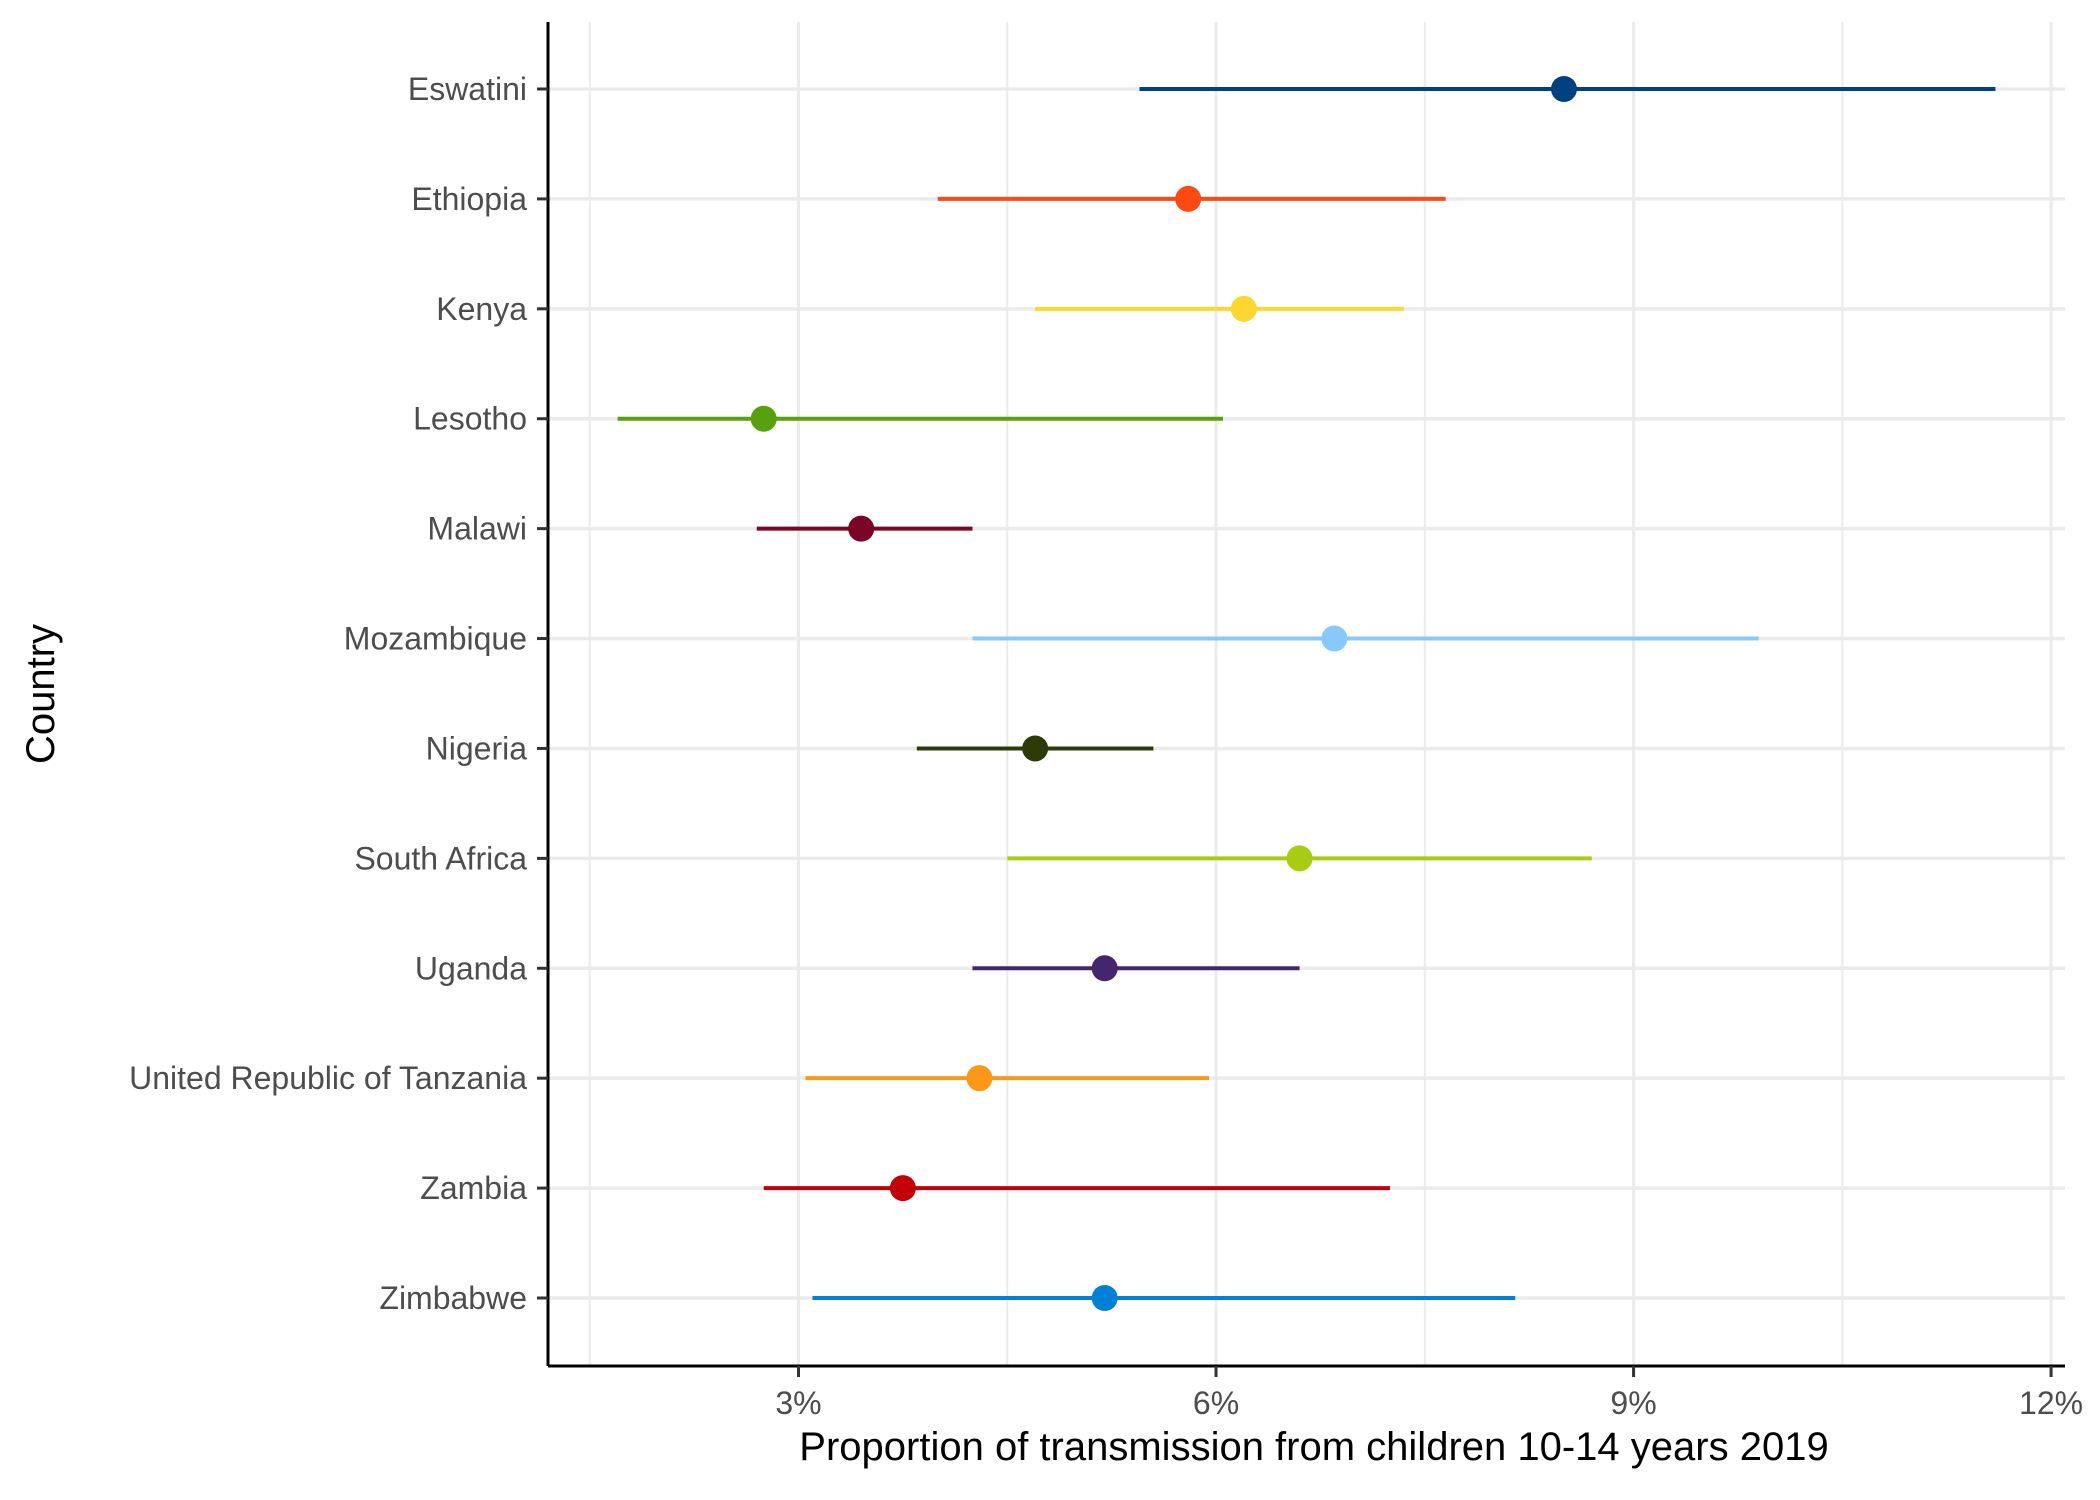  I want to click on x-tick-label: 6%, so click(1216, 1403).